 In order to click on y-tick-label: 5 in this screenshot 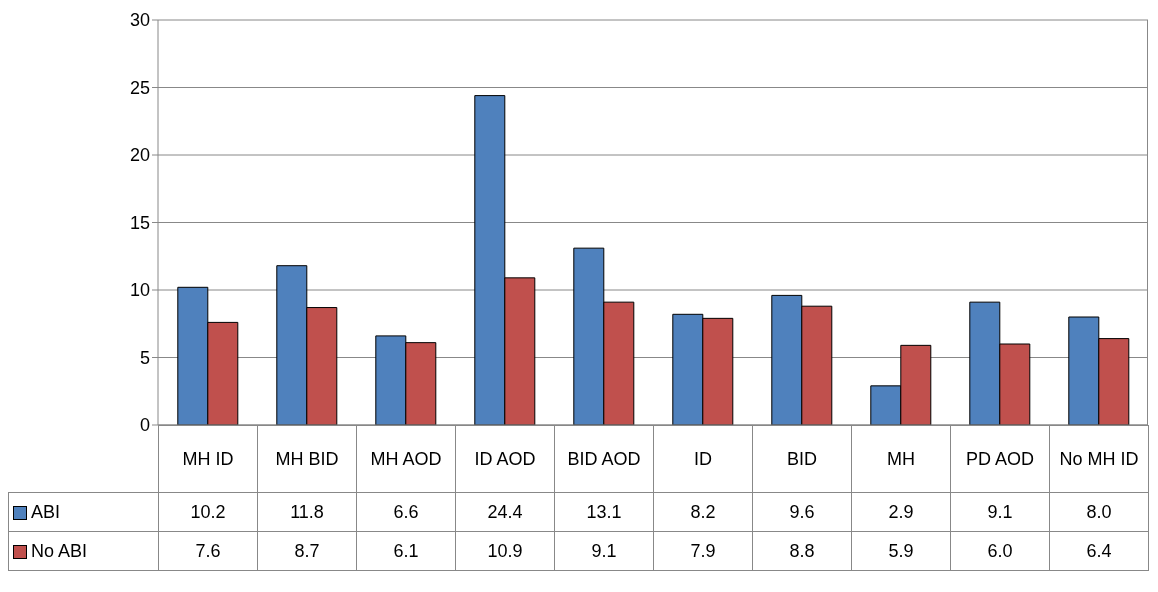, I will do `click(144, 357)`.